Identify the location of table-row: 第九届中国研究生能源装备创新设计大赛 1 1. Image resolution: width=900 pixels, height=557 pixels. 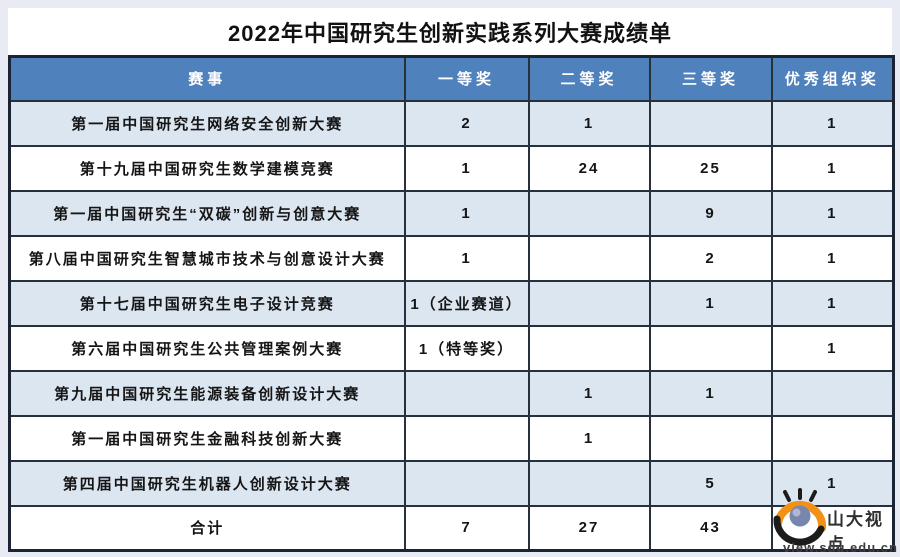
(451, 393).